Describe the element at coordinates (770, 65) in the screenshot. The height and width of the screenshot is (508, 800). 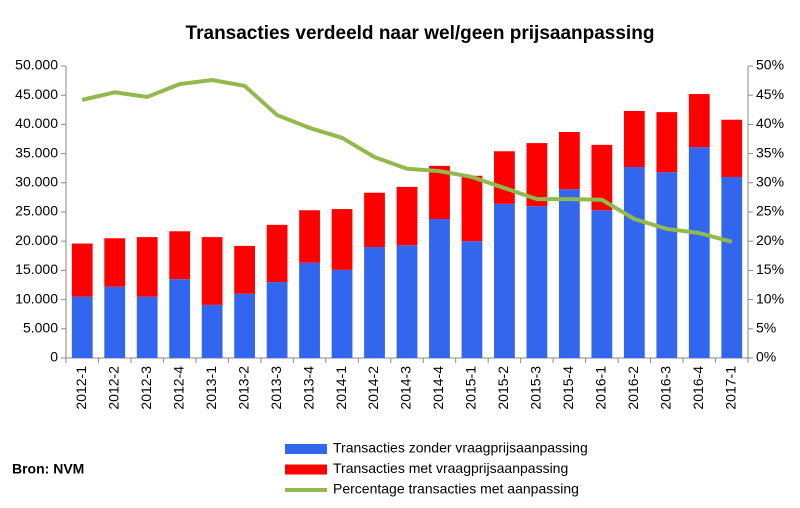
I see `y2-tick-label: 50%` at that location.